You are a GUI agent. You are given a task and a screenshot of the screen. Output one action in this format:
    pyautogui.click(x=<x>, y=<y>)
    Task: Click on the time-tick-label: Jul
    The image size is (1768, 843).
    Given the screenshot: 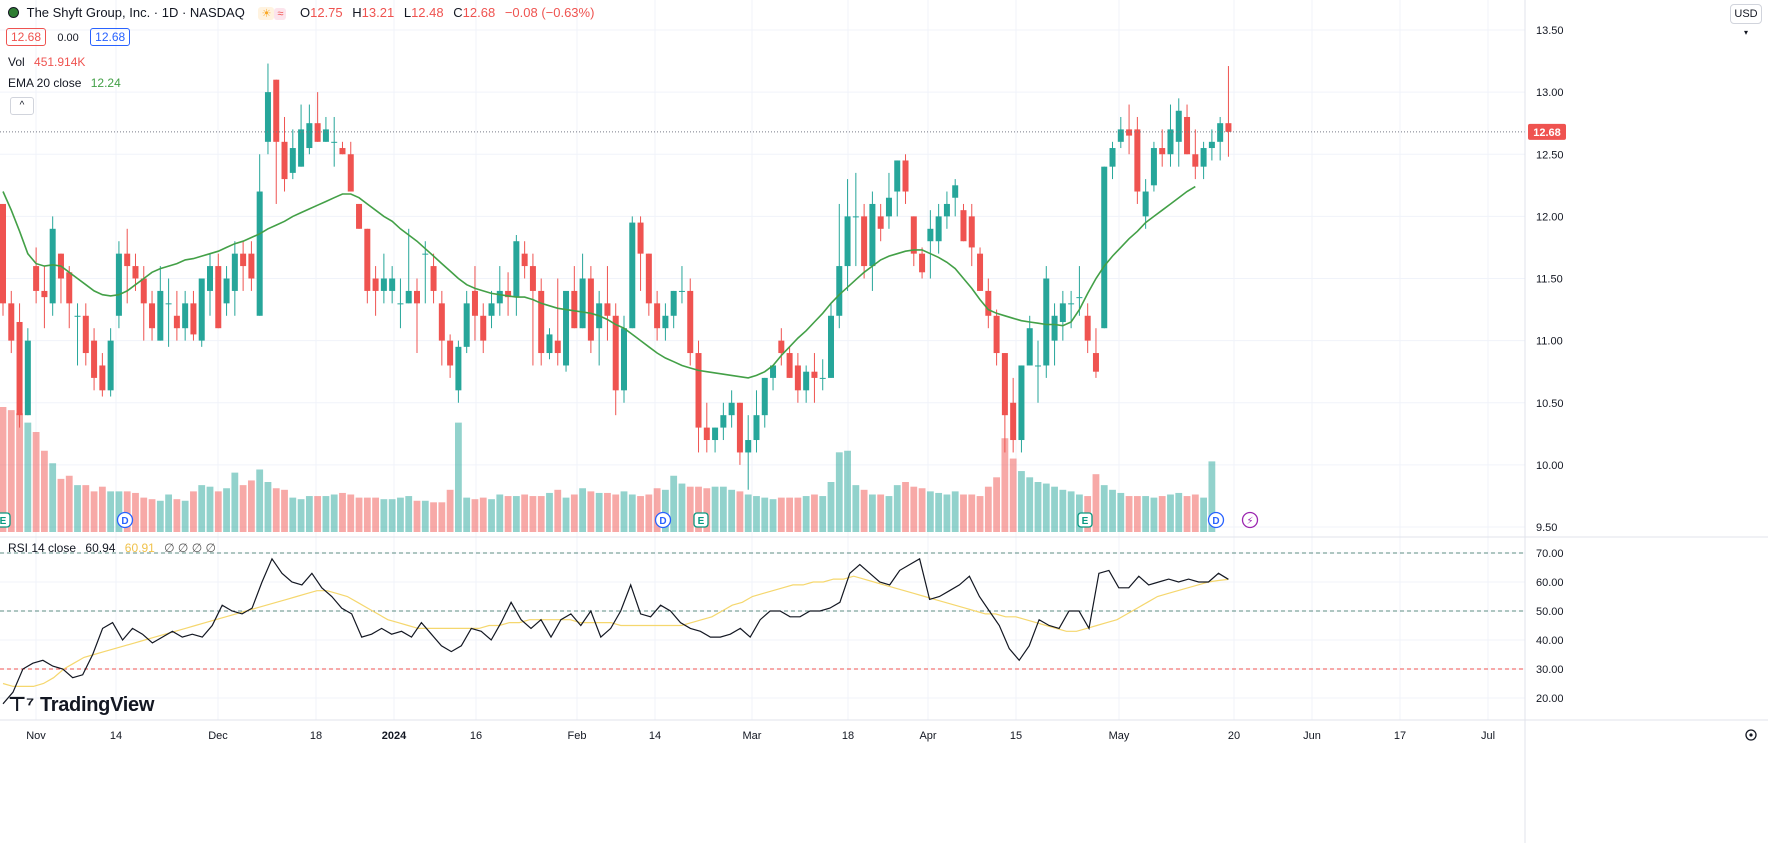 What is the action you would take?
    pyautogui.click(x=1488, y=736)
    